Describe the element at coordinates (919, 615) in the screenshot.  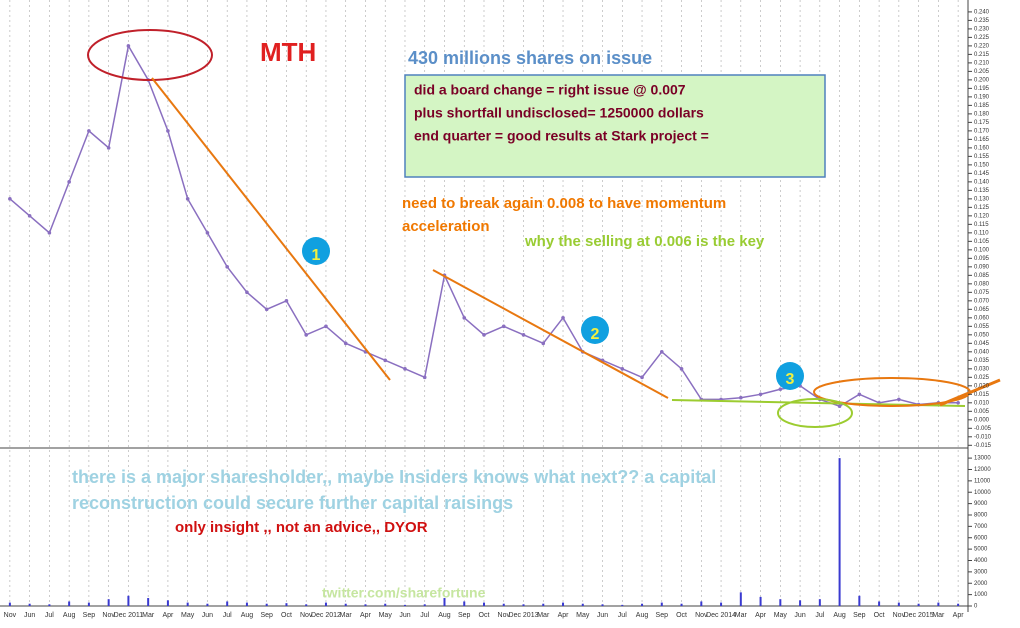
I see `x-tick-label: Dec 2015` at that location.